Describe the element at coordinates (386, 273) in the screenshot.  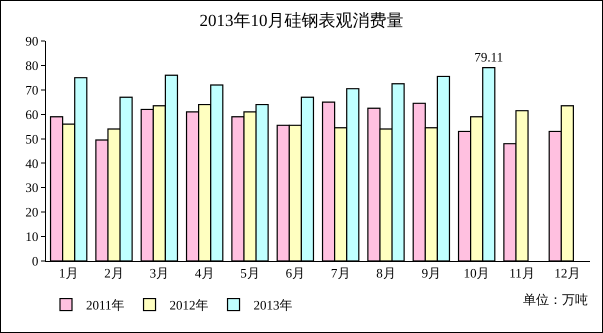
I see `x-tick-label: 8月` at that location.